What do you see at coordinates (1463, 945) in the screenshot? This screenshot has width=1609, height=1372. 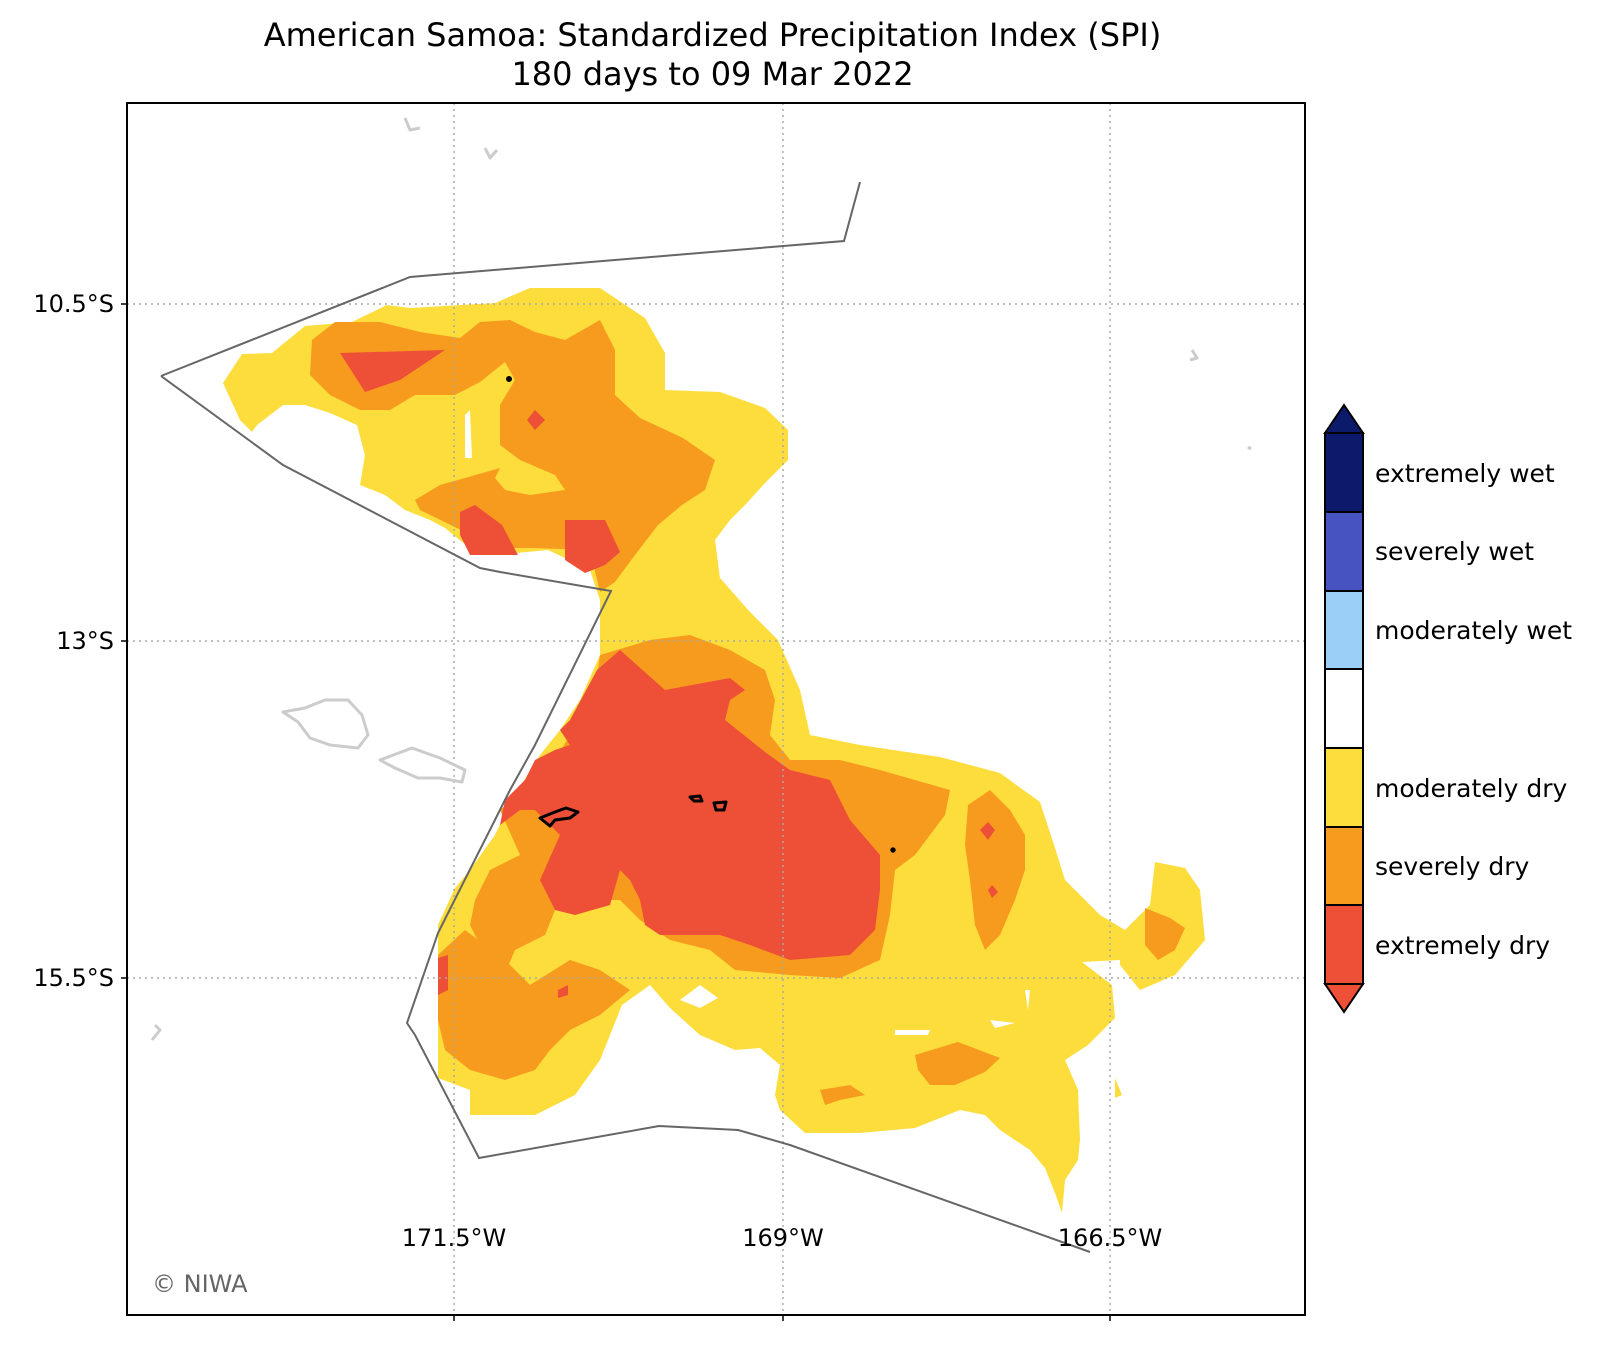 I see `legend-label-extremely-dry: extremely dry` at bounding box center [1463, 945].